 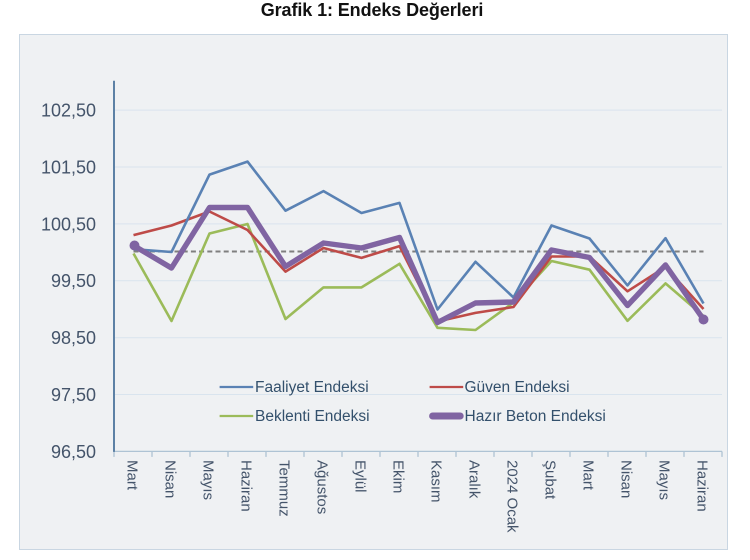 I want to click on svg-text: Aralık, so click(x=474, y=479).